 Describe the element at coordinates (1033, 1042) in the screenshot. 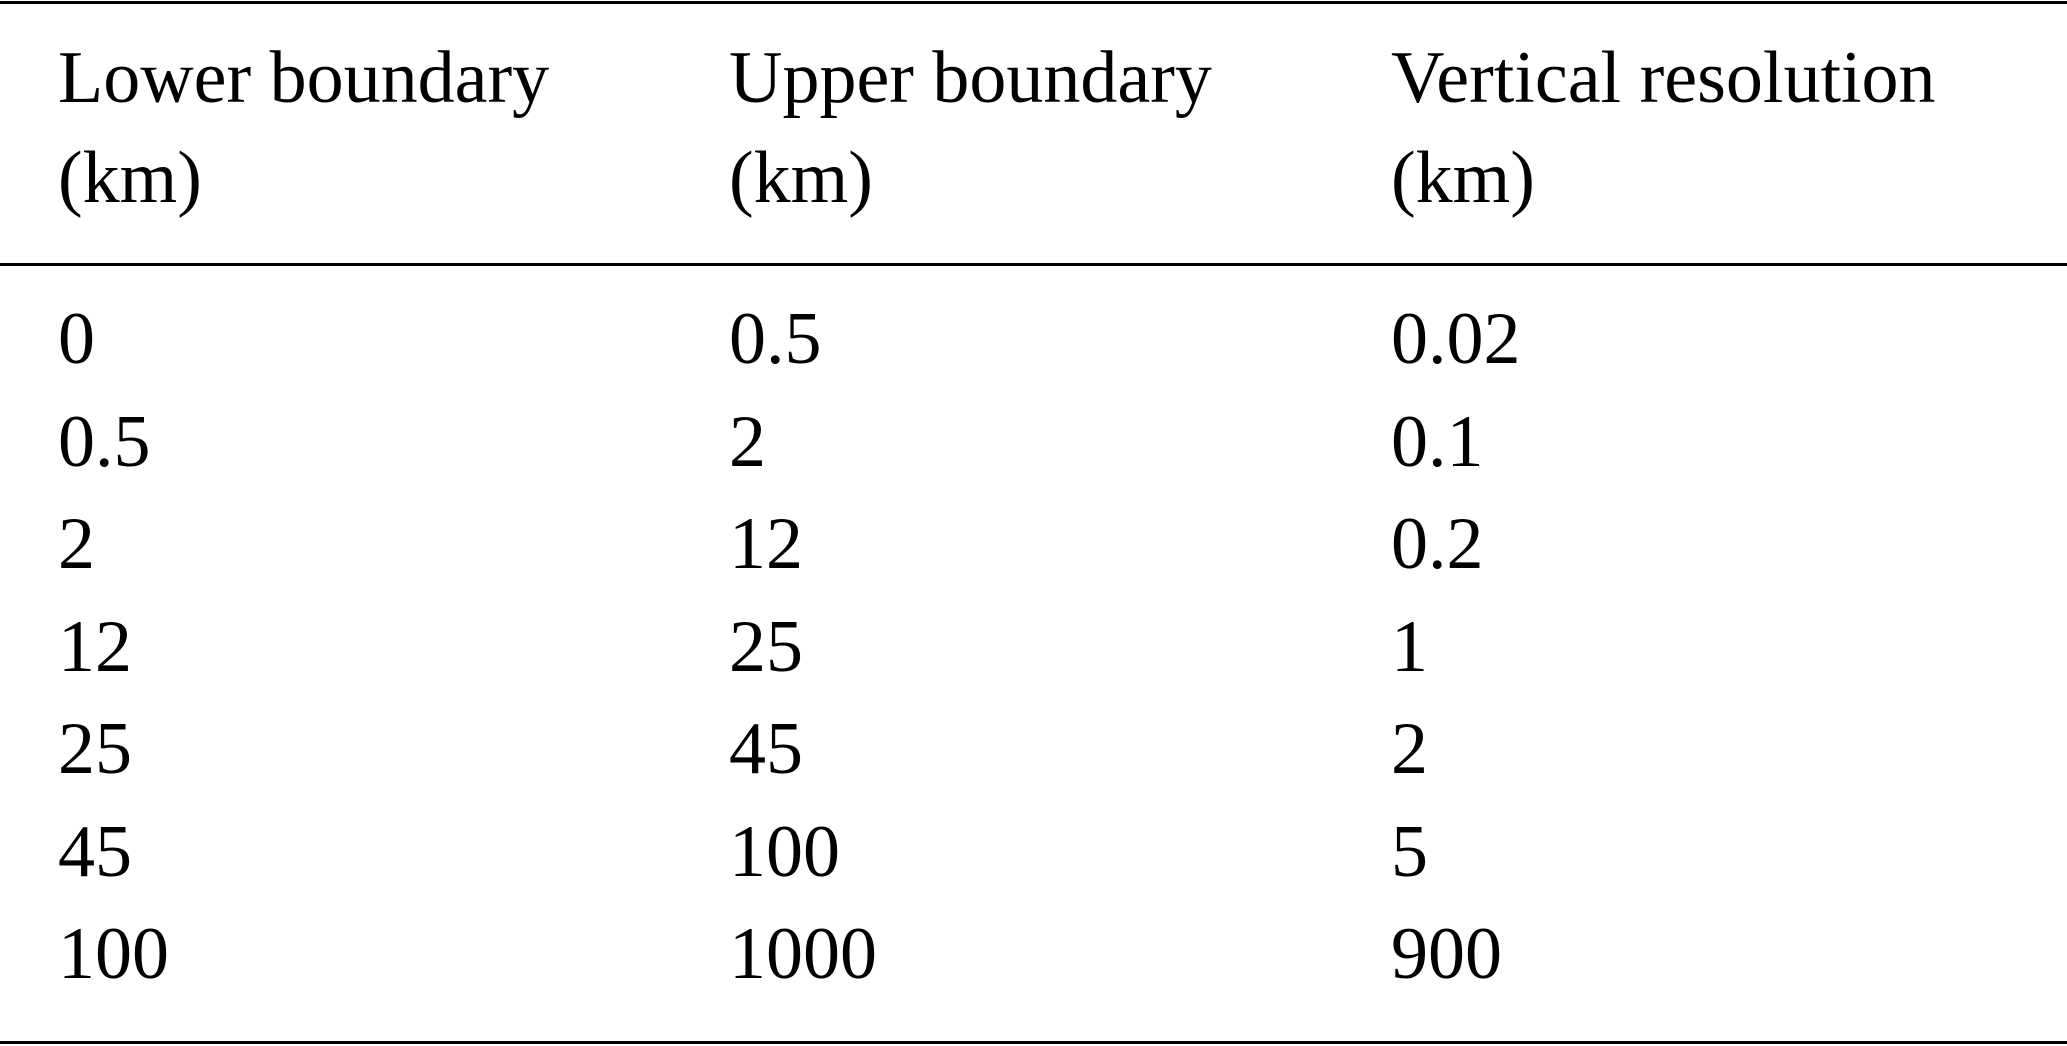

I see `bottom-rule` at that location.